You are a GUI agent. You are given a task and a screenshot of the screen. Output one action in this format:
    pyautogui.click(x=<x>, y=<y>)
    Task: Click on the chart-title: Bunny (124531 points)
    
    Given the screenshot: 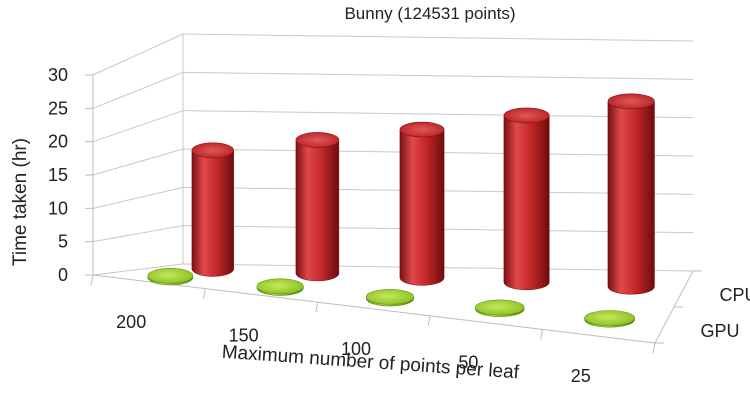 What is the action you would take?
    pyautogui.click(x=429, y=13)
    